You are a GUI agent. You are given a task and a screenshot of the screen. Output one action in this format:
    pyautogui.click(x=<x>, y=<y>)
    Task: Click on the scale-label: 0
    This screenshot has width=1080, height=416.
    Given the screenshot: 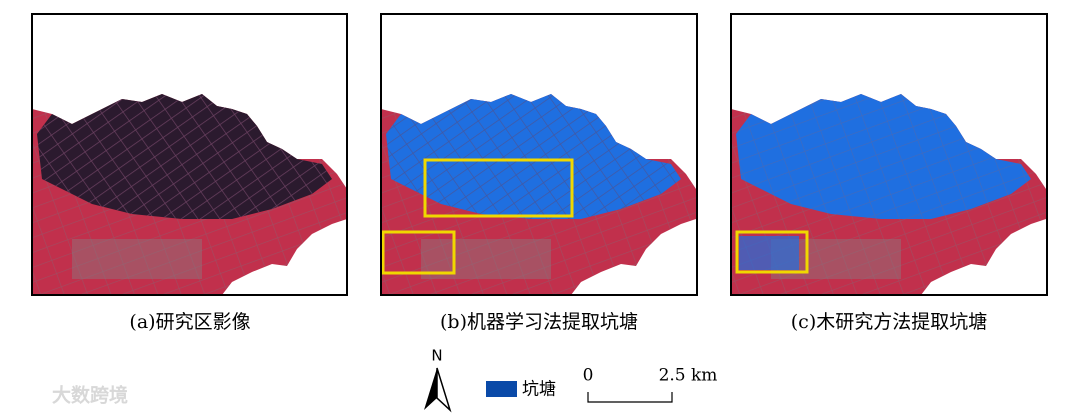 What is the action you would take?
    pyautogui.click(x=588, y=376)
    